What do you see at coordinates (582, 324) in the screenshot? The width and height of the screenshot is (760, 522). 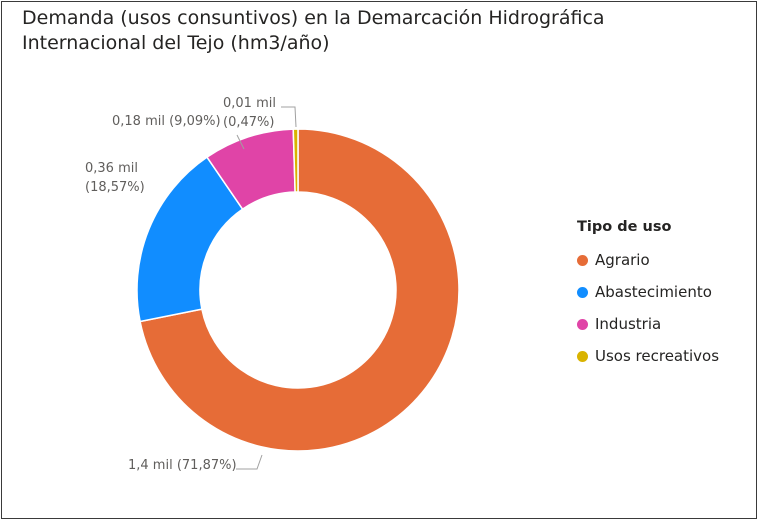 I see `legend-swatch-industria` at bounding box center [582, 324].